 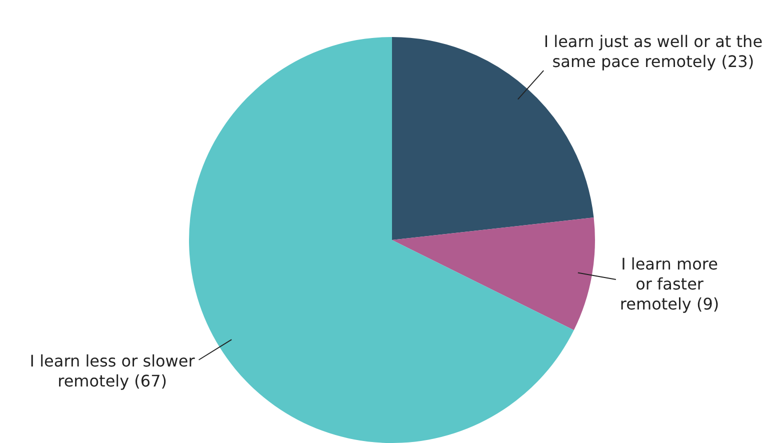 What do you see at coordinates (670, 284) in the screenshot?
I see `slice-label: I learn more or faster remotely (9)` at bounding box center [670, 284].